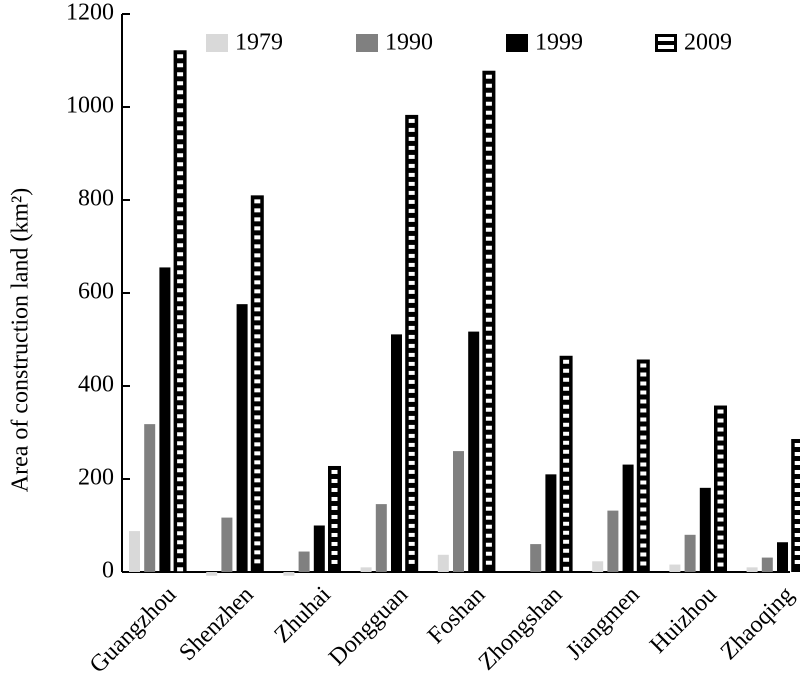  I want to click on bar-guangzhou-1979, so click(134, 551).